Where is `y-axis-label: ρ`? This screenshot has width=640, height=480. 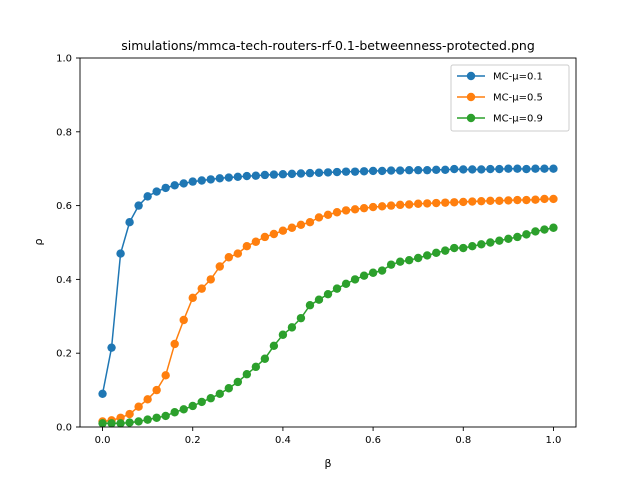 y-axis-label: ρ is located at coordinates (38, 241).